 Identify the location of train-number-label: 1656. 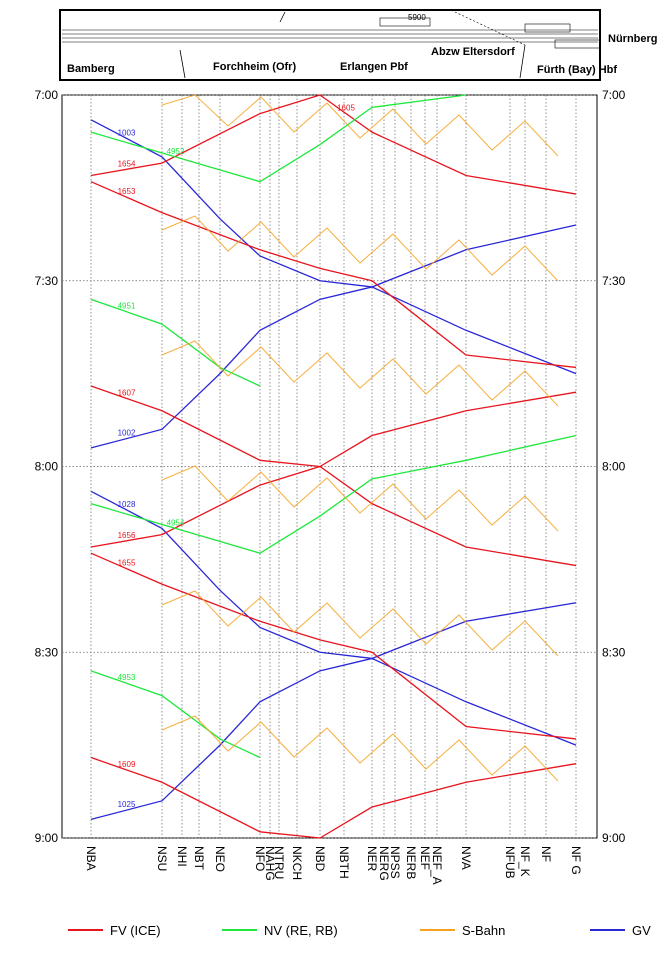
(127, 535).